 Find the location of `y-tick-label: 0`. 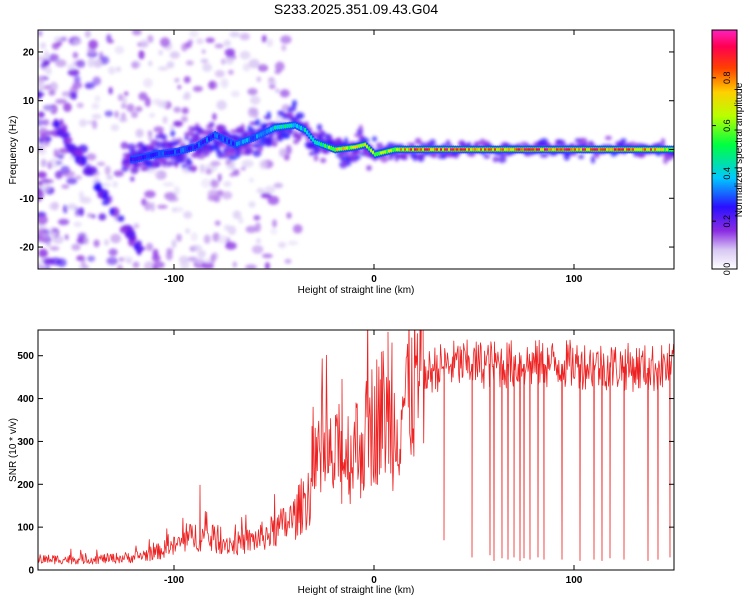

y-tick-label: 0 is located at coordinates (31, 150).